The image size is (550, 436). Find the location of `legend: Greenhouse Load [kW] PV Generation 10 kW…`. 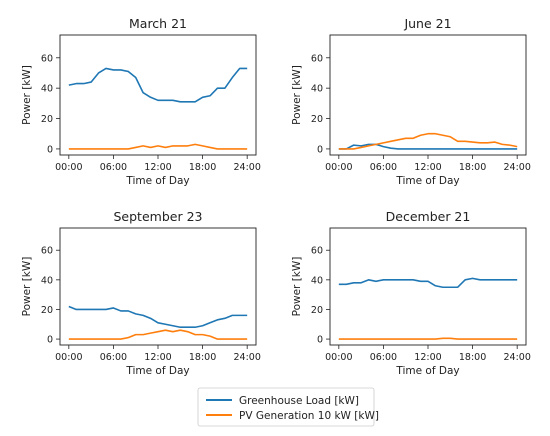

legend: Greenhouse Load [kW] PV Generation 10 kW… is located at coordinates (288, 407).